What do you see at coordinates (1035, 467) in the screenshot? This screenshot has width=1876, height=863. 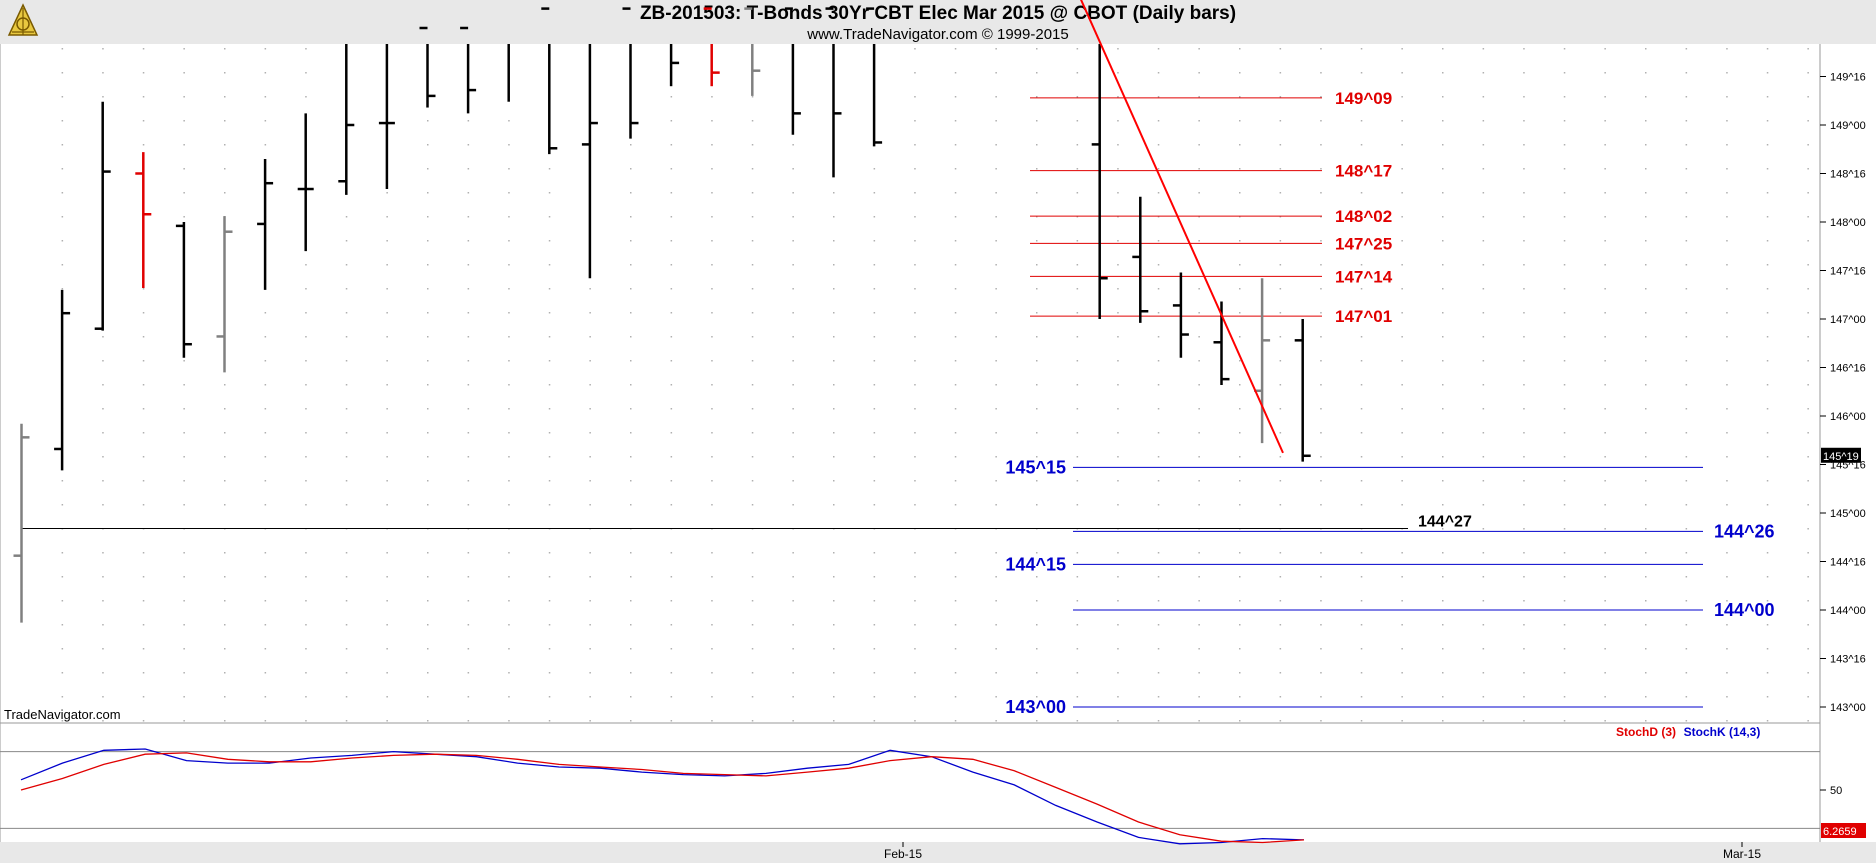 I see `level-label: 145^15` at bounding box center [1035, 467].